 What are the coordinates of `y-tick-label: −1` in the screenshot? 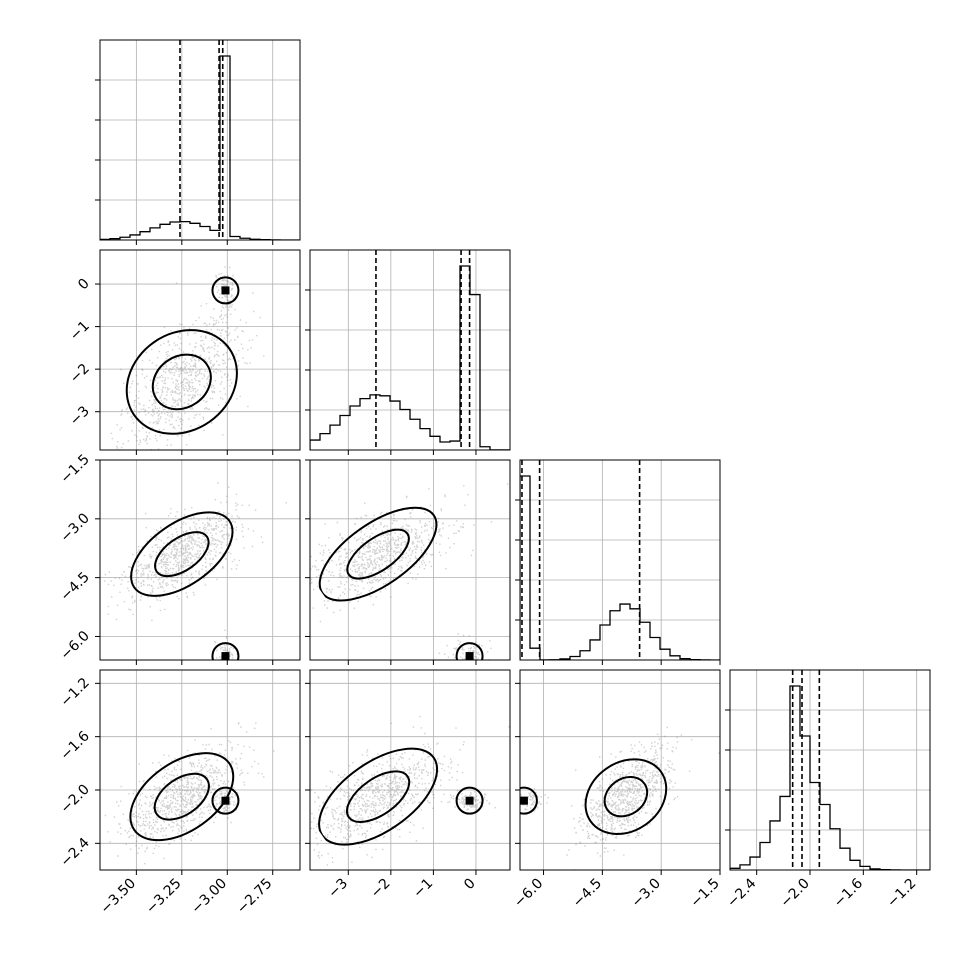 It's located at (80, 331).